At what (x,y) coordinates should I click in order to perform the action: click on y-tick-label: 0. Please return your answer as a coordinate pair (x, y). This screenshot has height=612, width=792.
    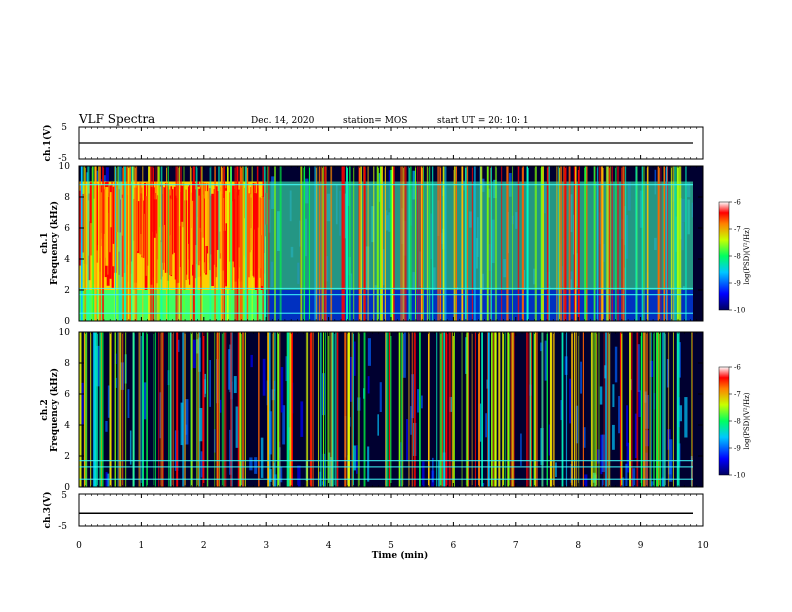
    Looking at the image, I should click on (67, 322).